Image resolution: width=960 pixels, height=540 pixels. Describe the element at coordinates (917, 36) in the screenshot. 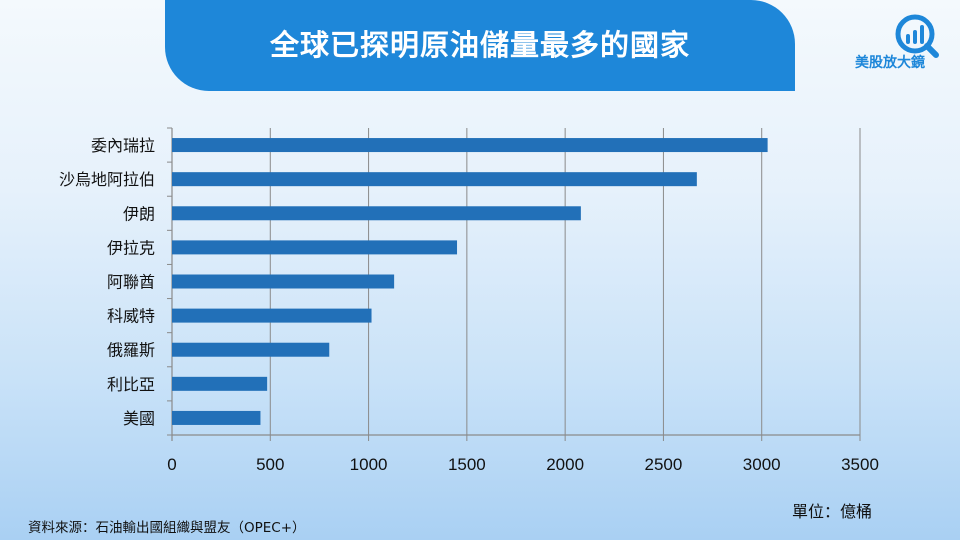

I see `magnifier-bar-chart-icon` at that location.